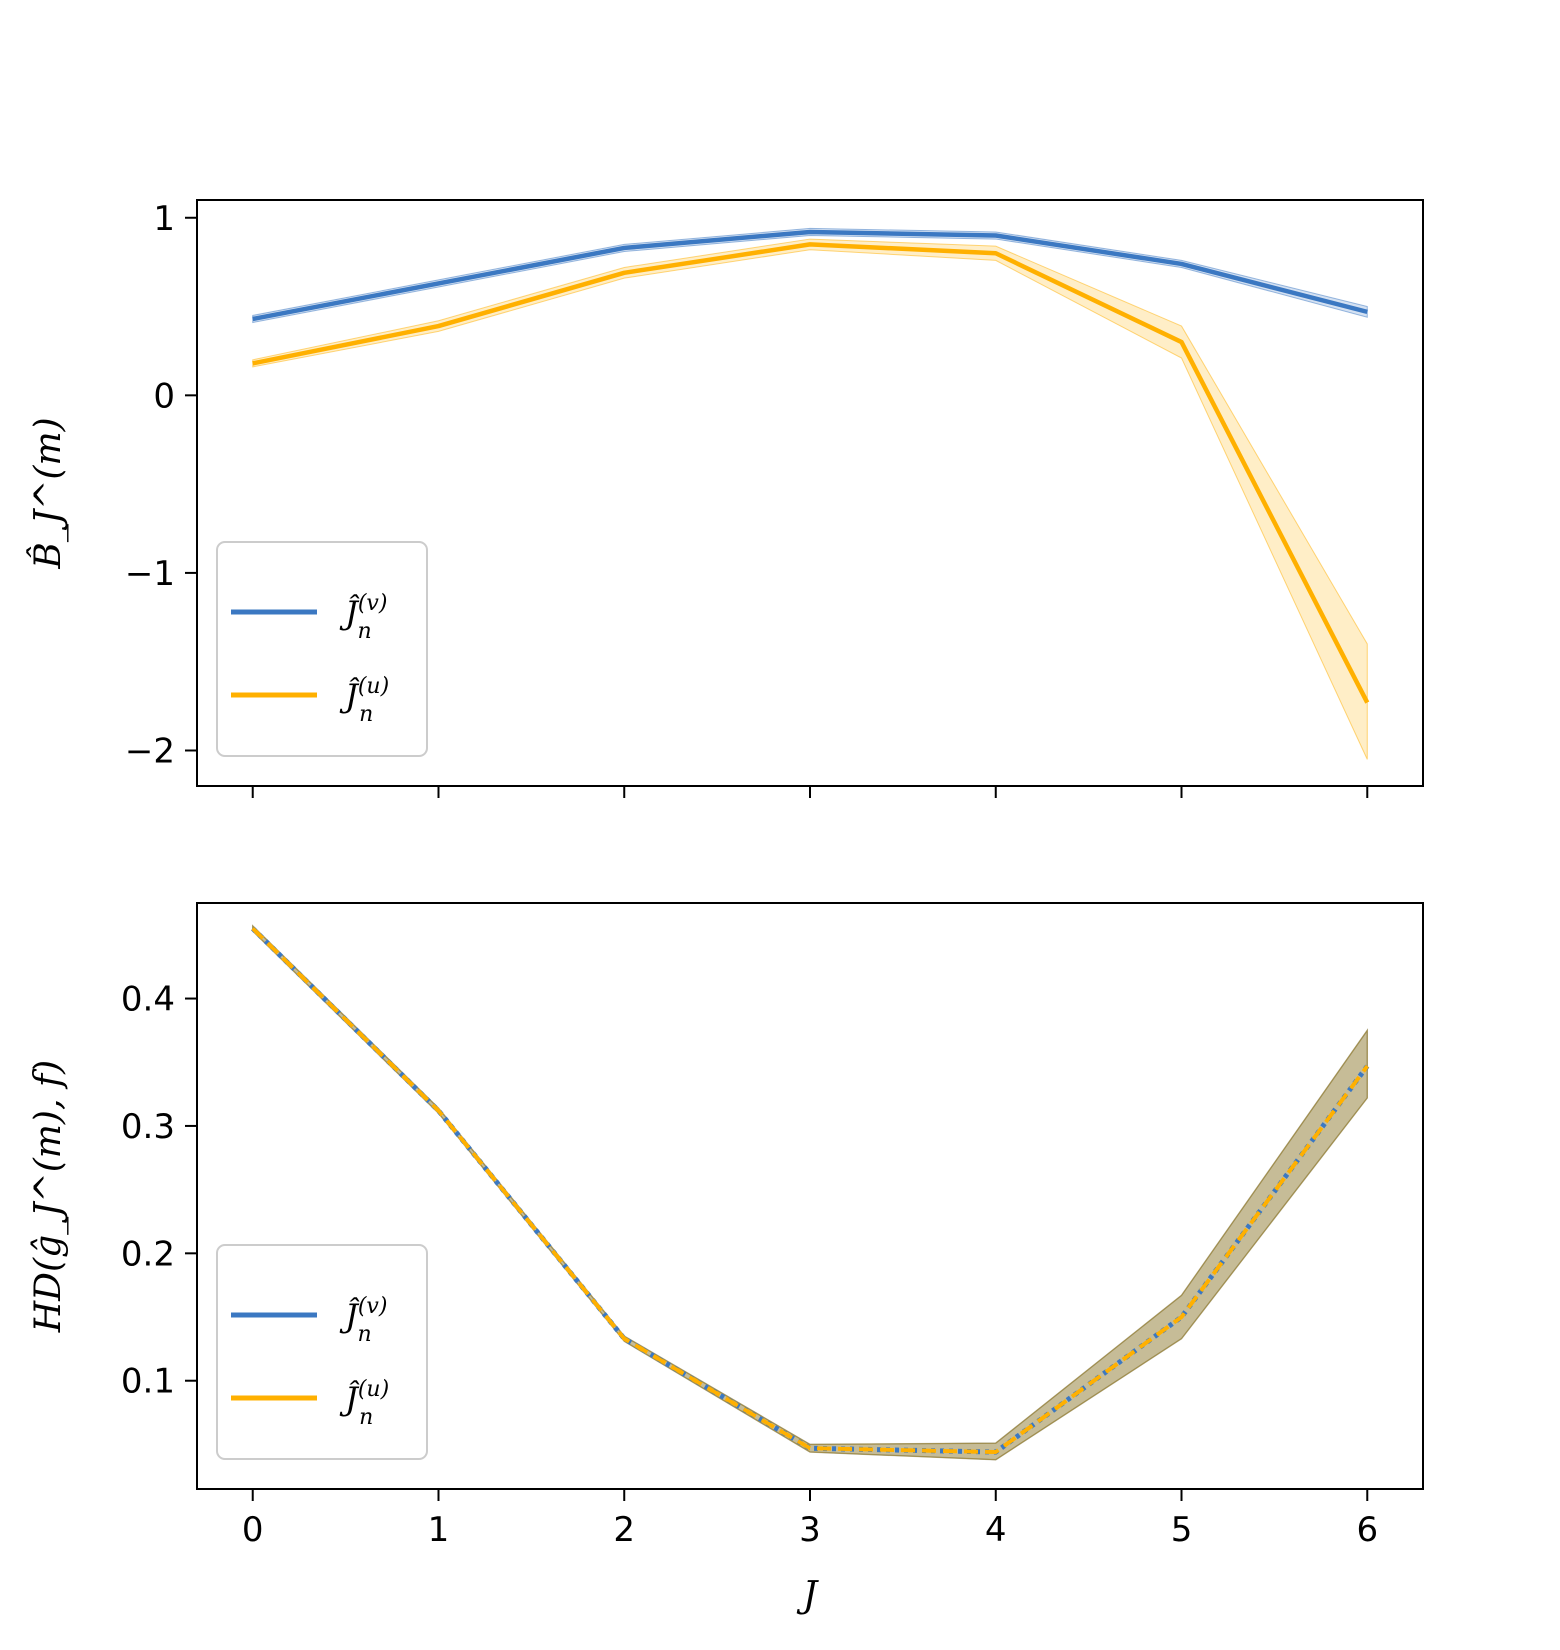 This screenshot has width=1560, height=1650. I want to click on x-tick-label: 5, so click(1182, 1530).